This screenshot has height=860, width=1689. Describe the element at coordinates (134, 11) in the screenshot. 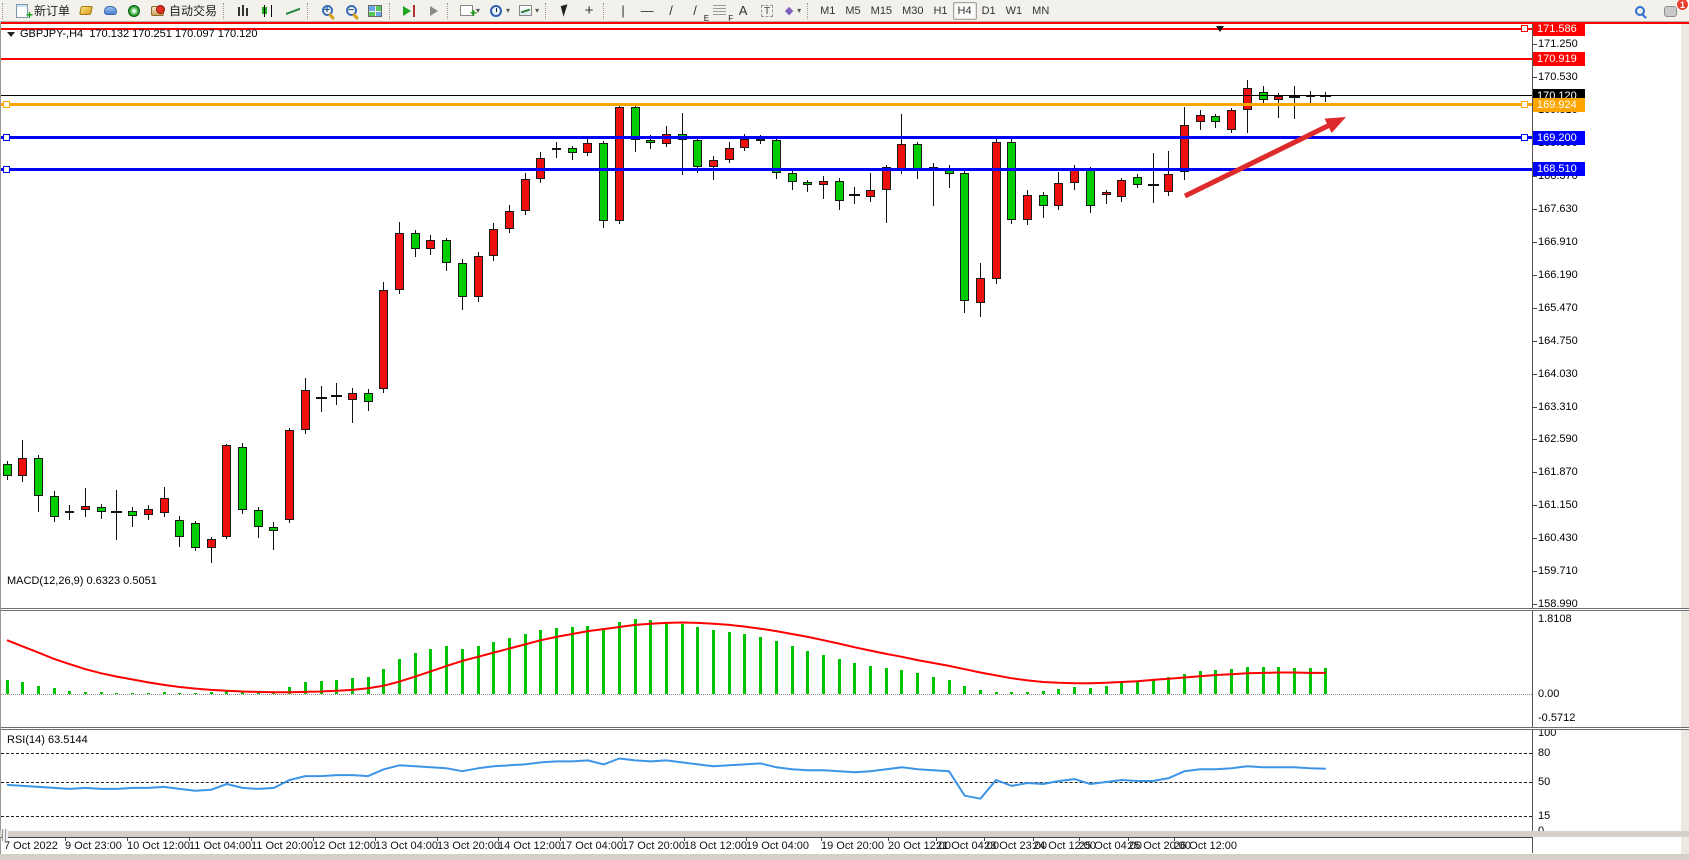

I see `signals-button` at that location.